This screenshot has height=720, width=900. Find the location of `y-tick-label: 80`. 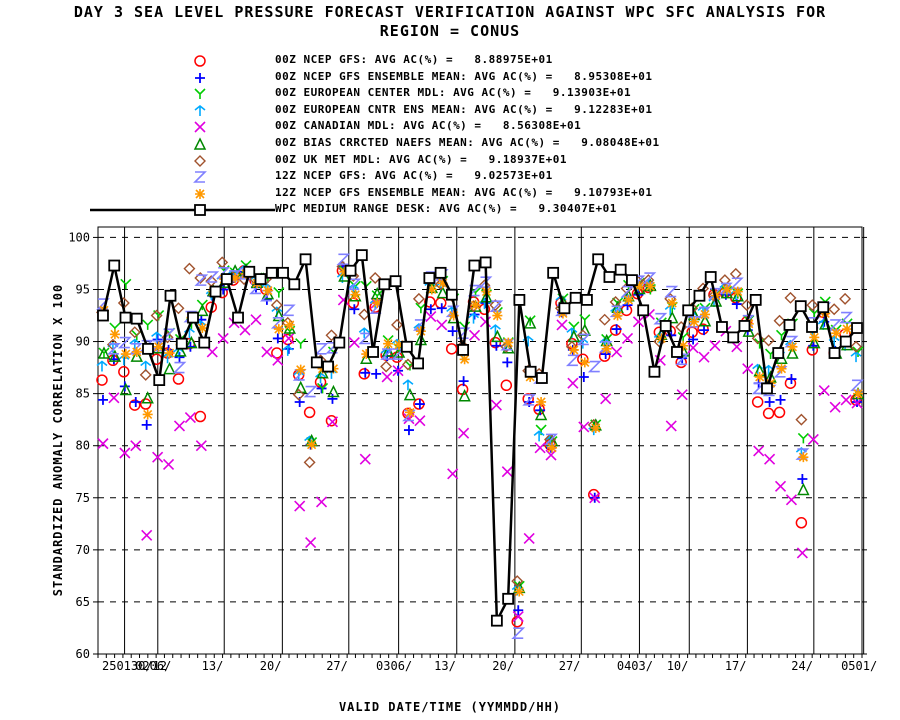

y-tick-label: 80 is located at coordinates (83, 446).